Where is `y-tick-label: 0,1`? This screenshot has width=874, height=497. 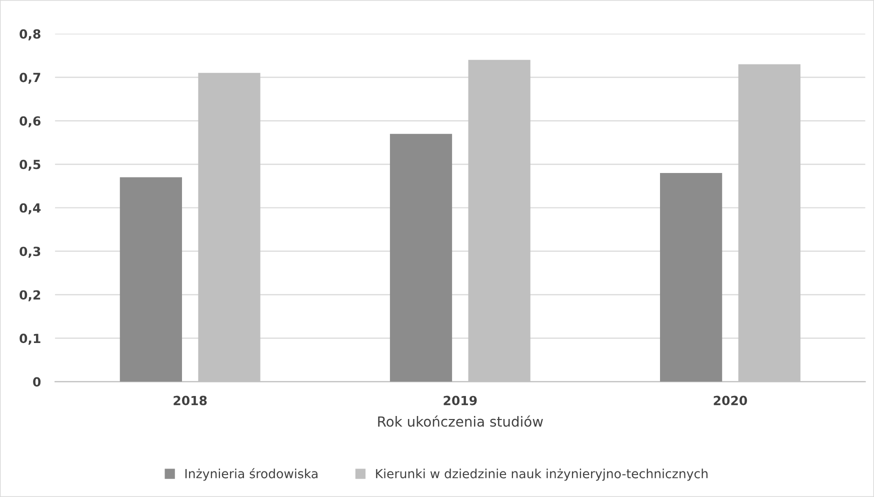 y-tick-label: 0,1 is located at coordinates (30, 339).